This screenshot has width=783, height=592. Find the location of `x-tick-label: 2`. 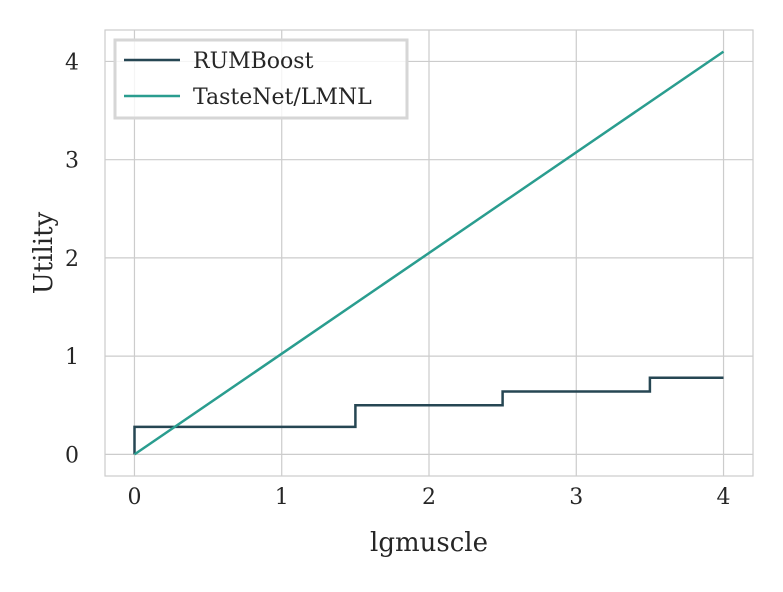

x-tick-label: 2 is located at coordinates (429, 497).